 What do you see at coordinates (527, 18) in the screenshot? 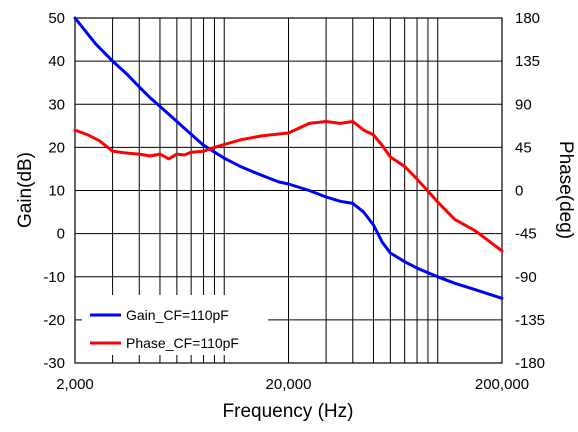
I see `y2-tick-label: 180` at bounding box center [527, 18].